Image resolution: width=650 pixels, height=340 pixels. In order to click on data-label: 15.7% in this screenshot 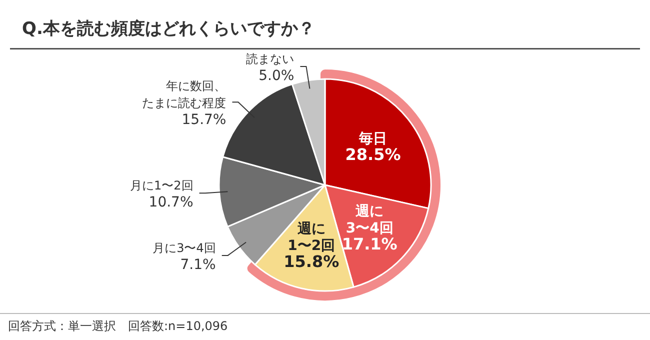, I will do `click(204, 120)`.